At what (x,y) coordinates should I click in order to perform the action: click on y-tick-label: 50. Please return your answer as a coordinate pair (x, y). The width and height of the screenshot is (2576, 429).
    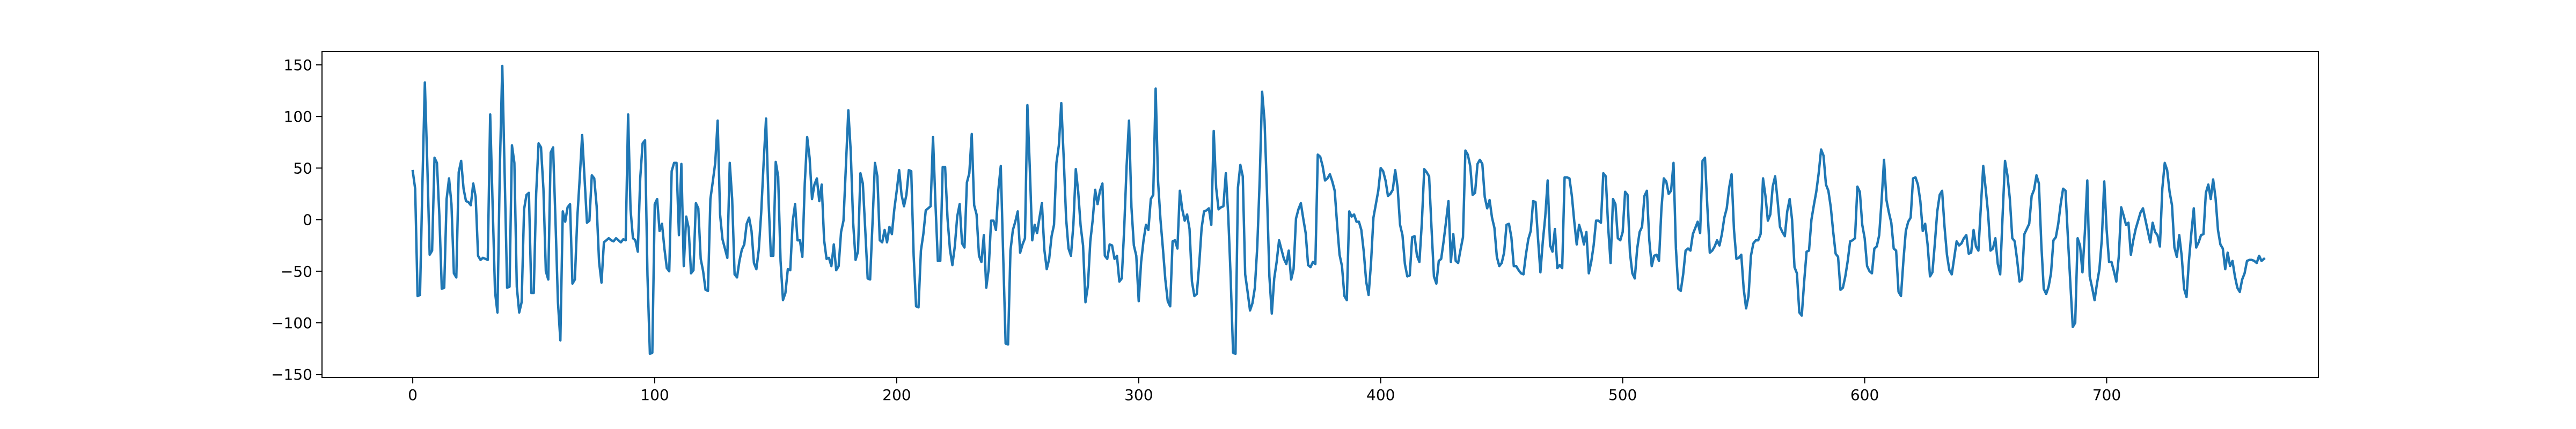
    Looking at the image, I should click on (302, 168).